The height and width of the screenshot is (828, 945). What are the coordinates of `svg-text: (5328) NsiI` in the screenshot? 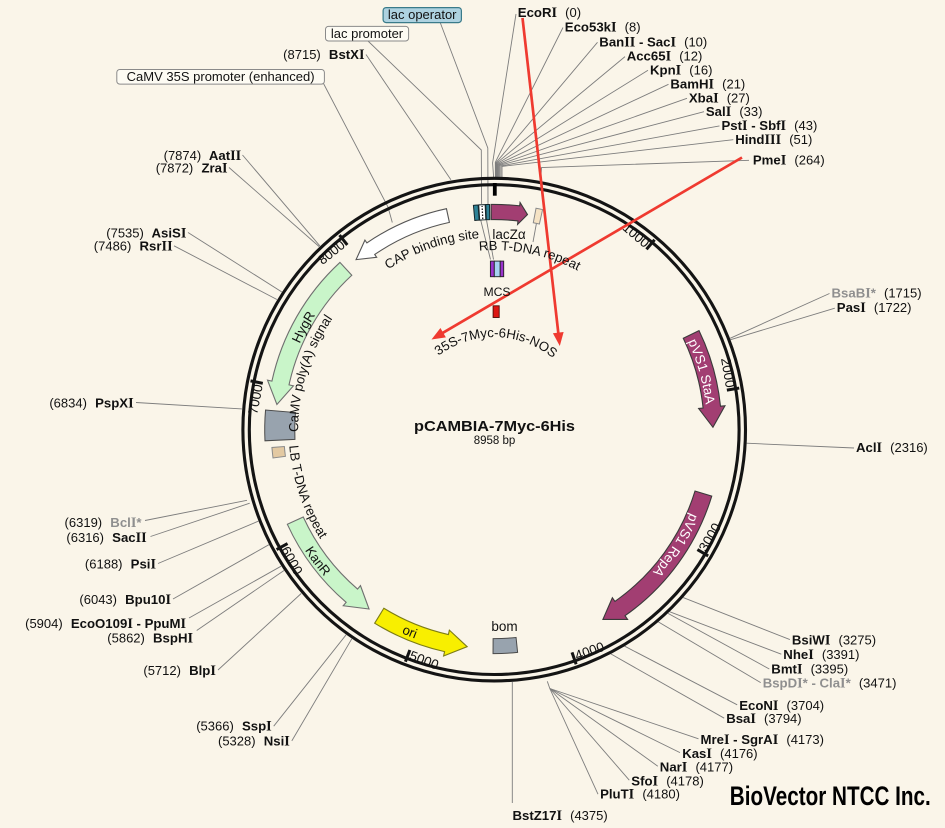 It's located at (254, 741).